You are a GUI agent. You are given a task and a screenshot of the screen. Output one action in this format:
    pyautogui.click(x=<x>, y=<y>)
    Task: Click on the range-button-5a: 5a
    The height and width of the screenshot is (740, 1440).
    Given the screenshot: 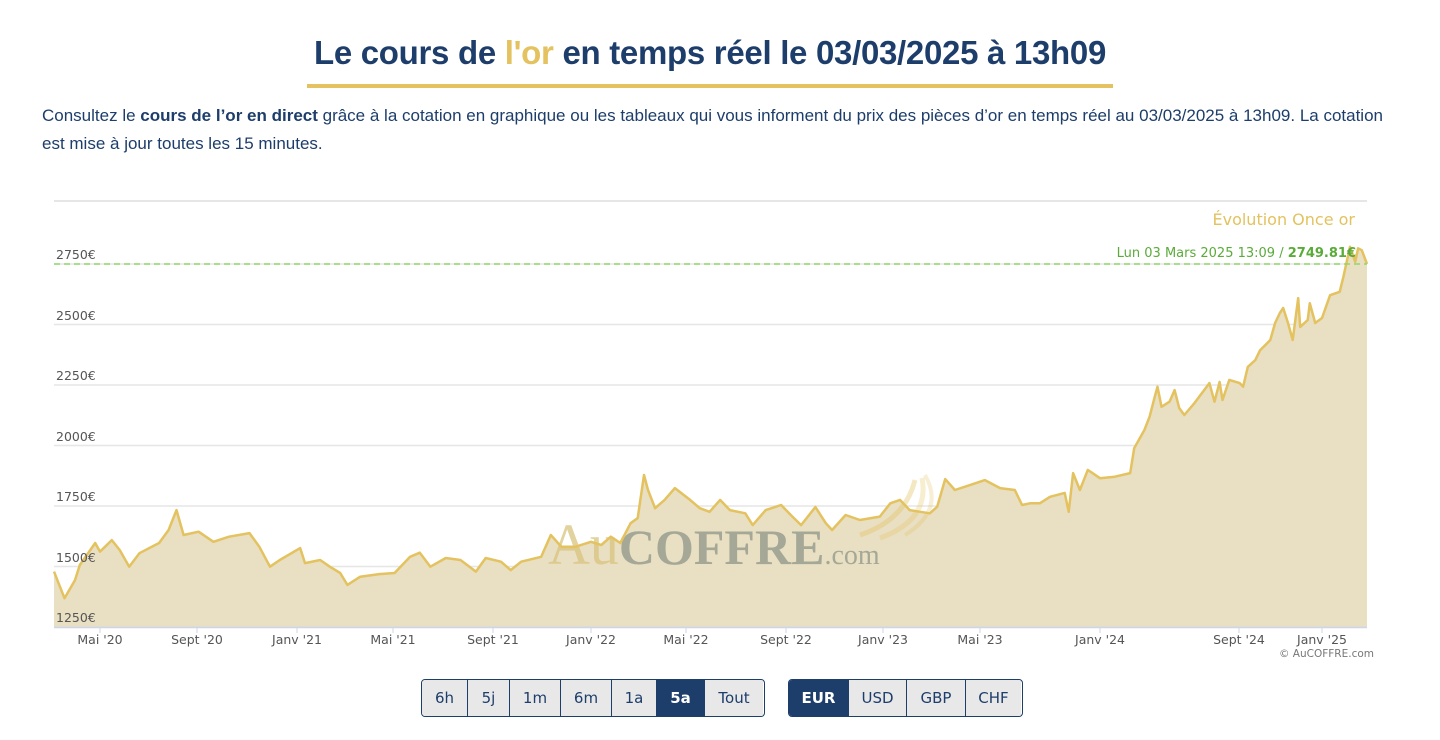 What is the action you would take?
    pyautogui.click(x=681, y=698)
    